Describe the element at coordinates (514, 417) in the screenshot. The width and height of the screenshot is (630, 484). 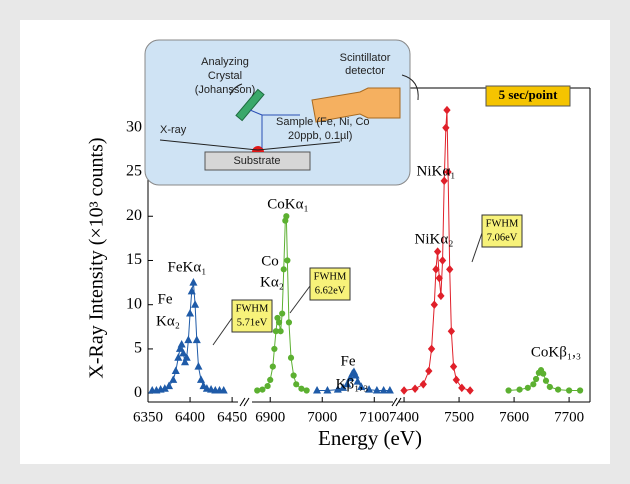
I see `x-tick-label: 7600` at that location.